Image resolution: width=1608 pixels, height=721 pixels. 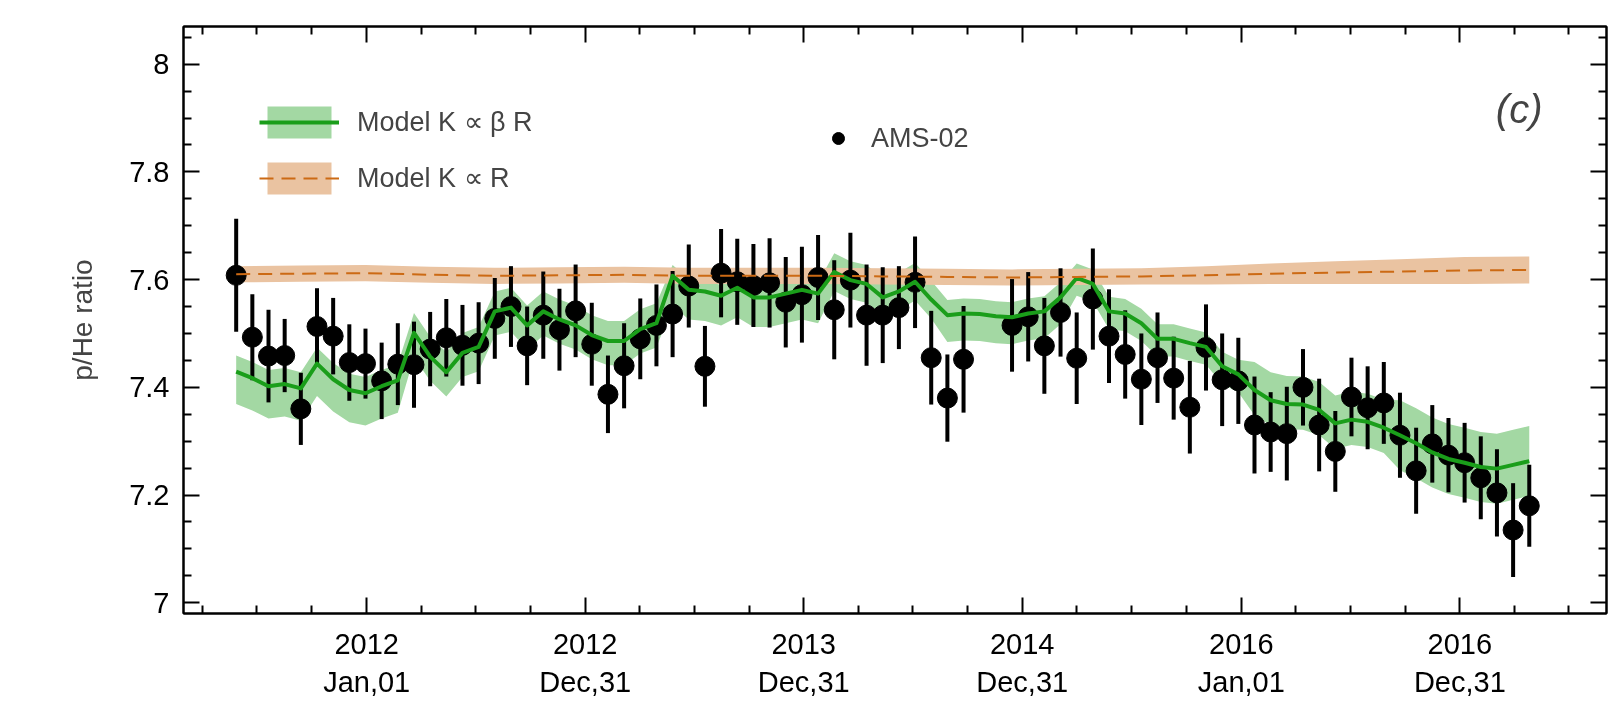 What do you see at coordinates (585, 662) in the screenshot?
I see `x-tick-label: 2012 Dec,31` at bounding box center [585, 662].